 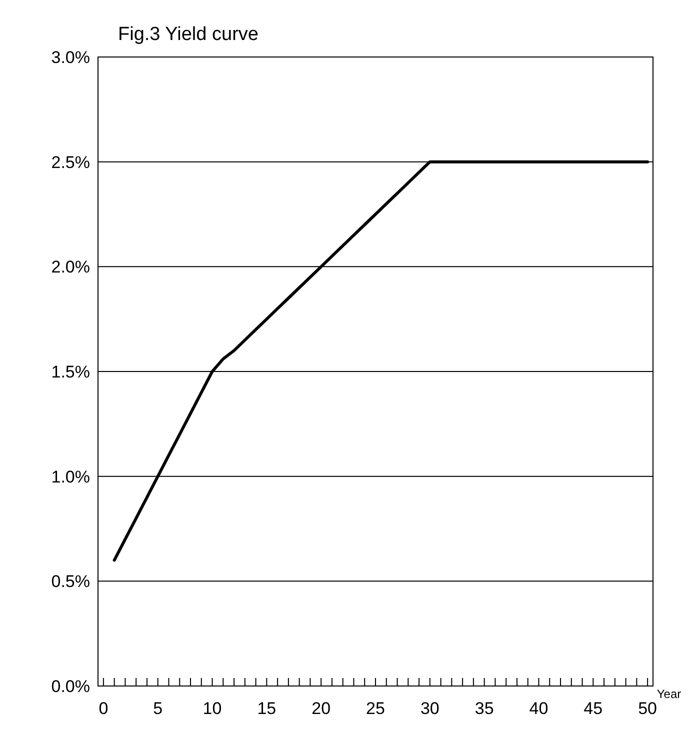 What do you see at coordinates (158, 708) in the screenshot?
I see `x-tick-label: 5` at bounding box center [158, 708].